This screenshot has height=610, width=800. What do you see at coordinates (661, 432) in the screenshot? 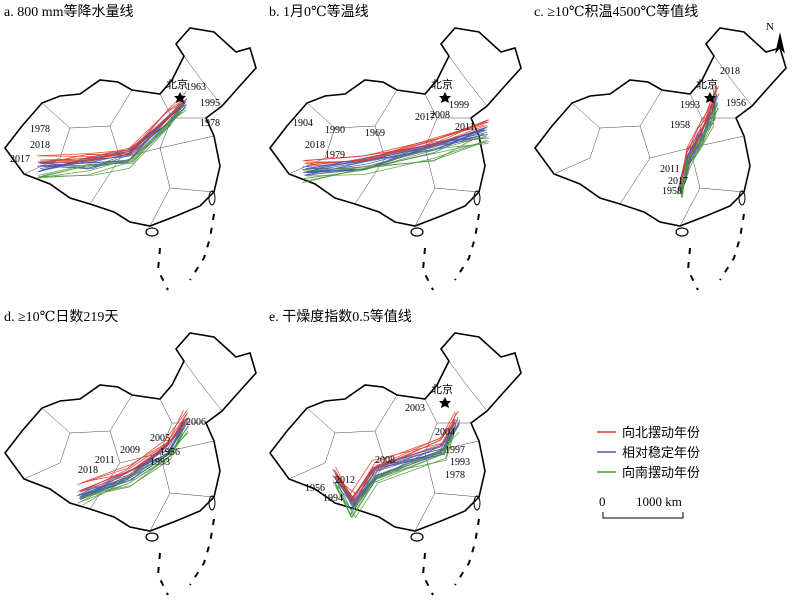
I see `legend-label: 向北摆动年份` at bounding box center [661, 432].